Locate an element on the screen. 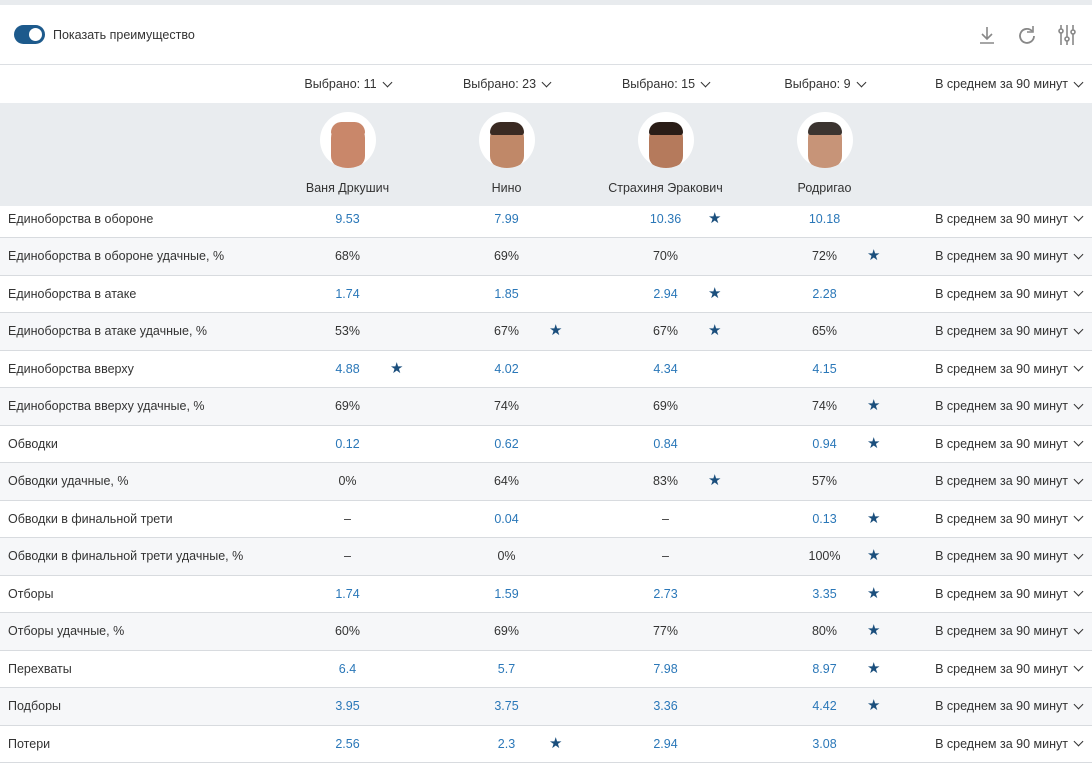 The image size is (1092, 763). stat-value: 0.84 is located at coordinates (665, 444).